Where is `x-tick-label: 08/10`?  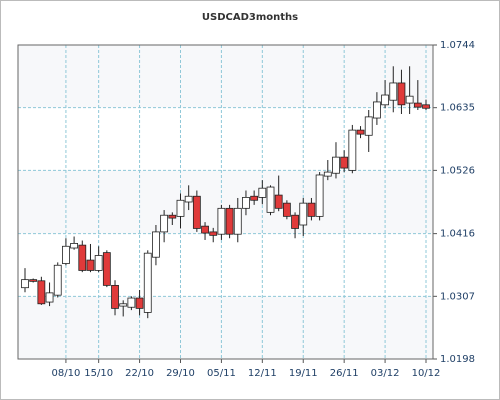 x-tick-label: 08/10 is located at coordinates (66, 373).